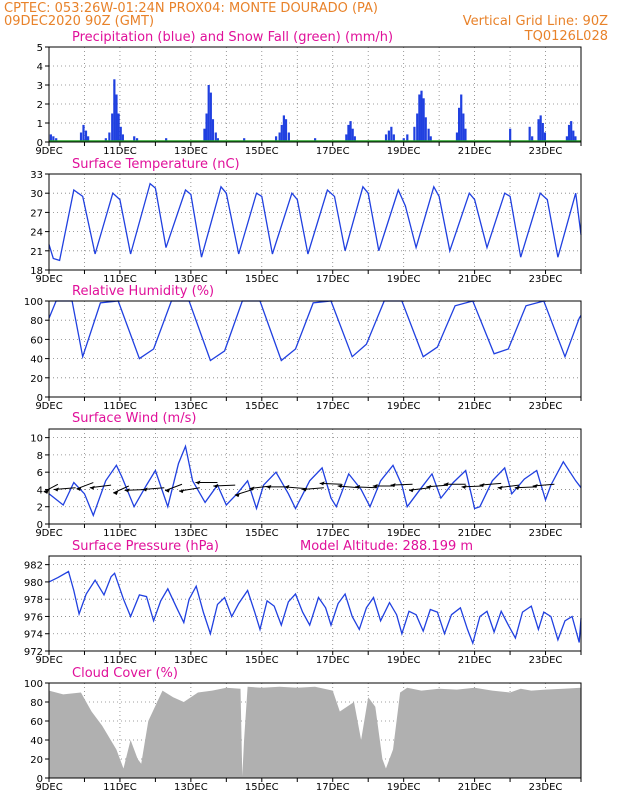  Describe the element at coordinates (566, 36) in the screenshot. I see `header-model-id: TQ0126L028` at that location.